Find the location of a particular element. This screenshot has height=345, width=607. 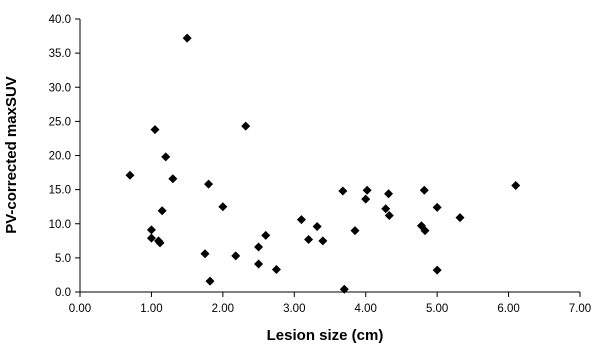

y-tick-label: 25.0 is located at coordinates (60, 122).